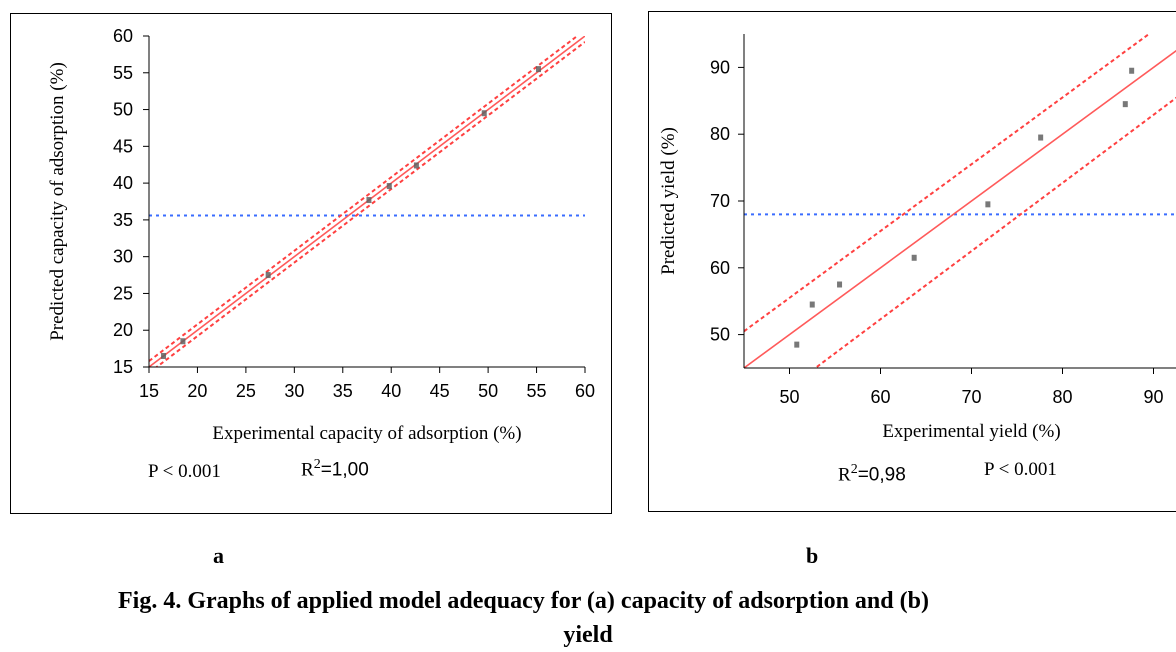 This screenshot has height=652, width=1176. What do you see at coordinates (440, 391) in the screenshot?
I see `x-tick-label-45: 45` at bounding box center [440, 391].